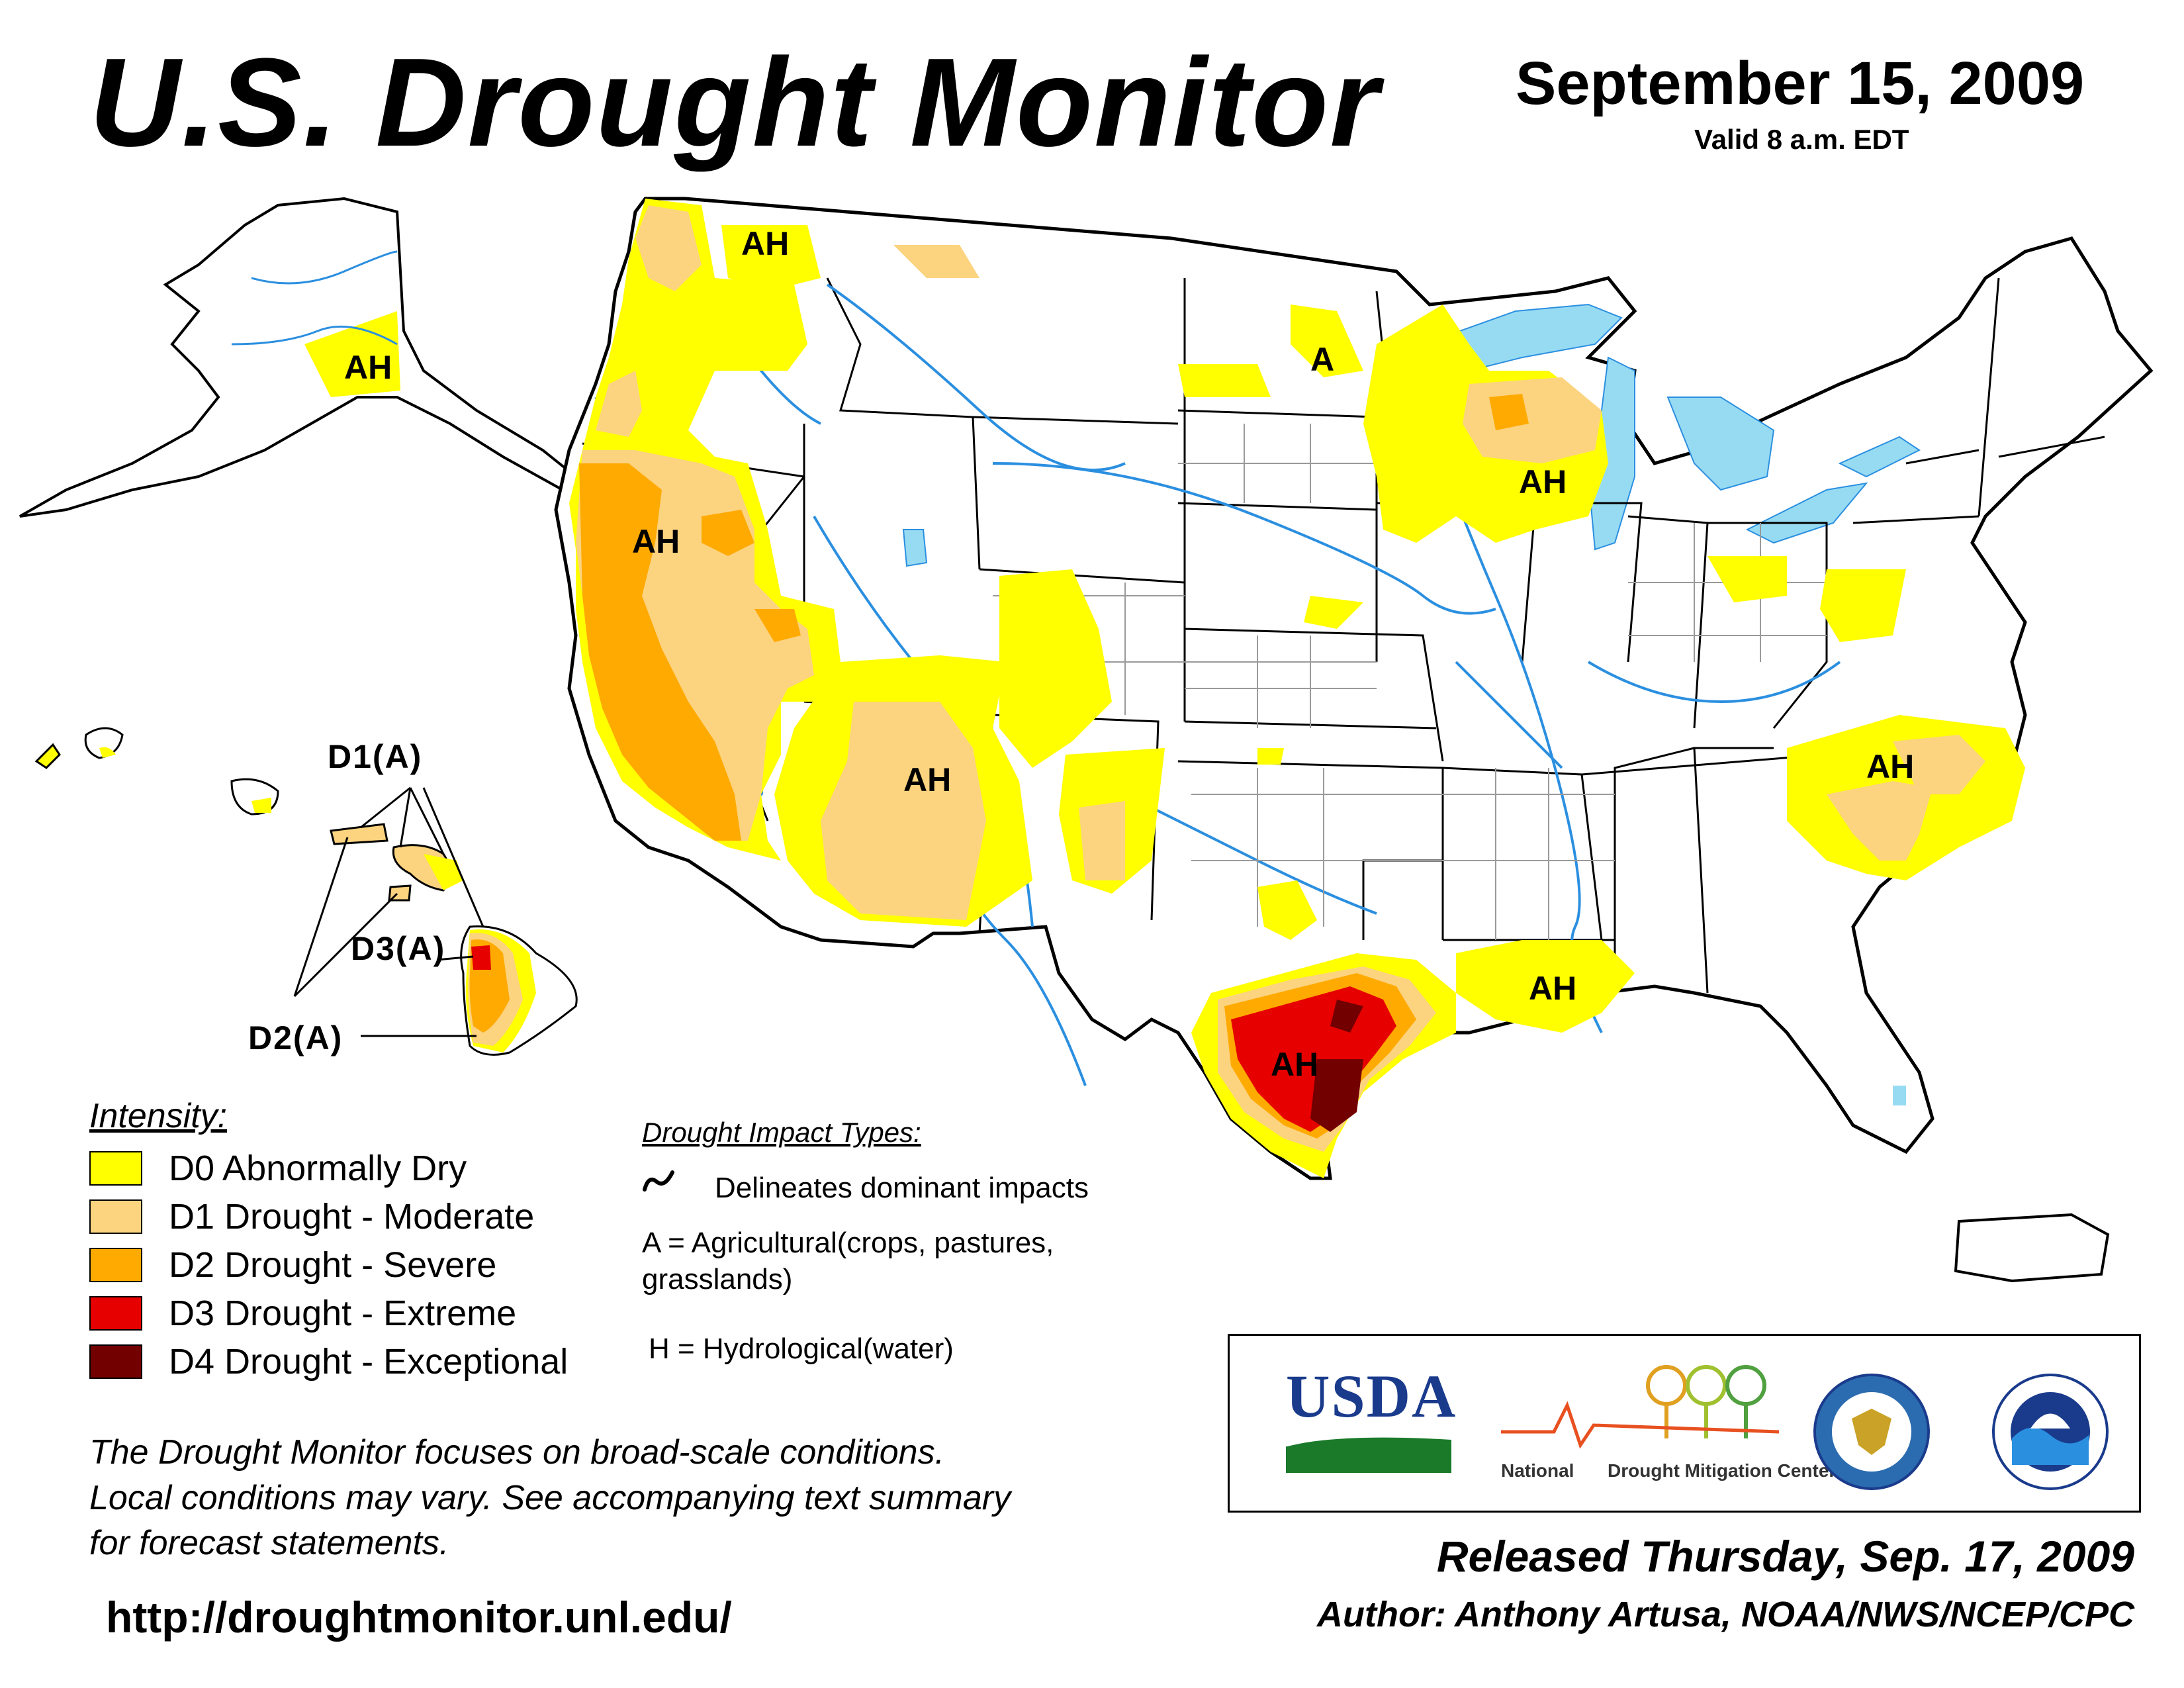 The width and height of the screenshot is (2184, 1688). Describe the element at coordinates (1880, 821) in the screenshot. I see `carolinas-d1-area` at that location.